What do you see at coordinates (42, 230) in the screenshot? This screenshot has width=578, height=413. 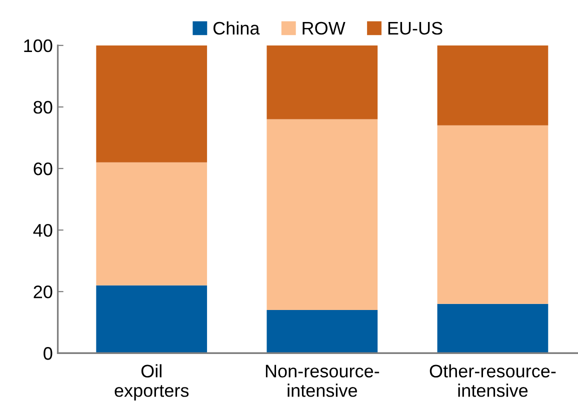 I see `y-tick-label: 40` at bounding box center [42, 230].